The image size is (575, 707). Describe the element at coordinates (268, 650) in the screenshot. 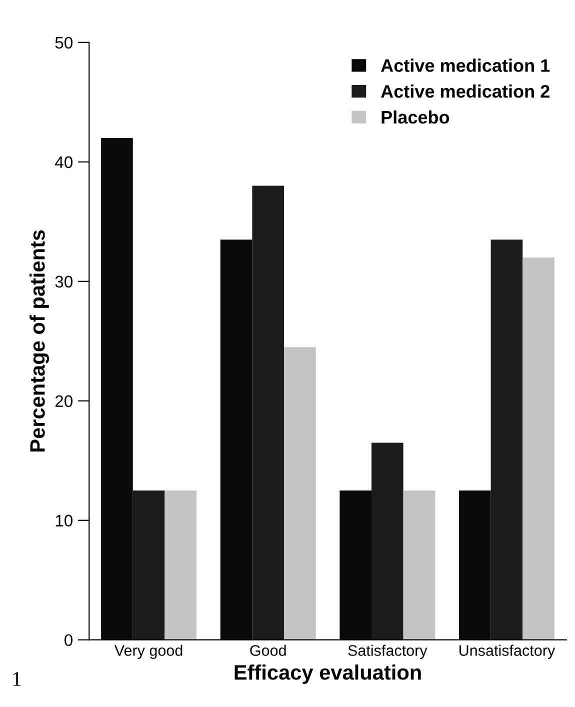

I see `x-tick-label: Good` at that location.